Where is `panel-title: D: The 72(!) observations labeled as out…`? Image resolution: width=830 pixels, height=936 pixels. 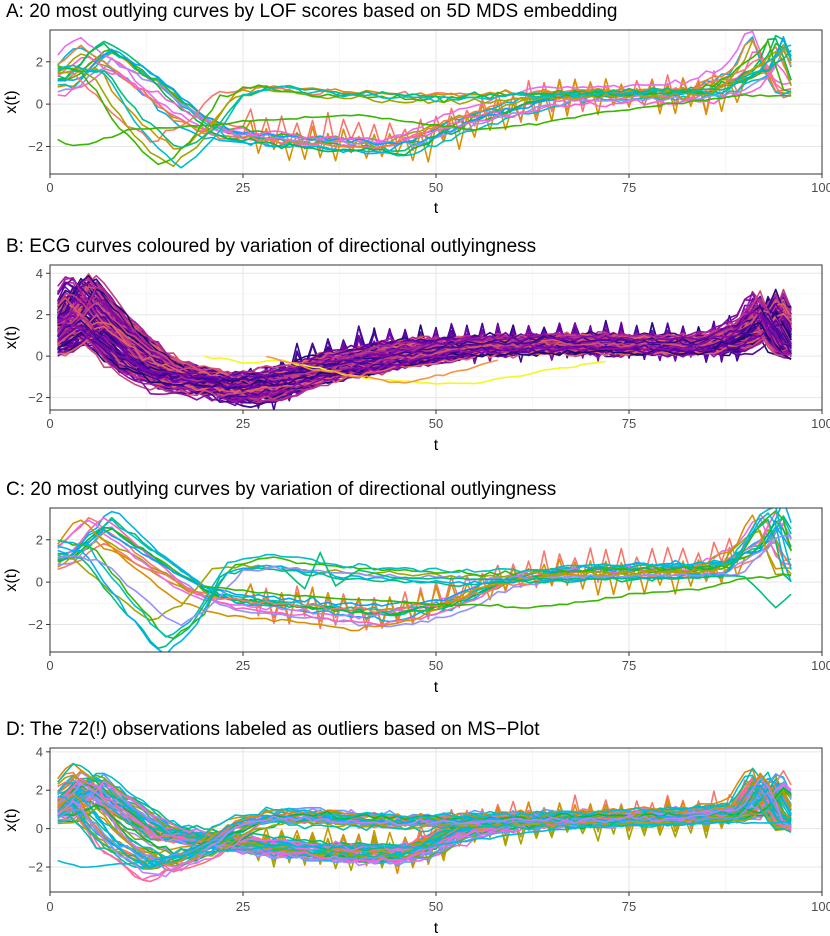
panel-title: D: The 72(!) observations labeled as out… is located at coordinates (273, 729).